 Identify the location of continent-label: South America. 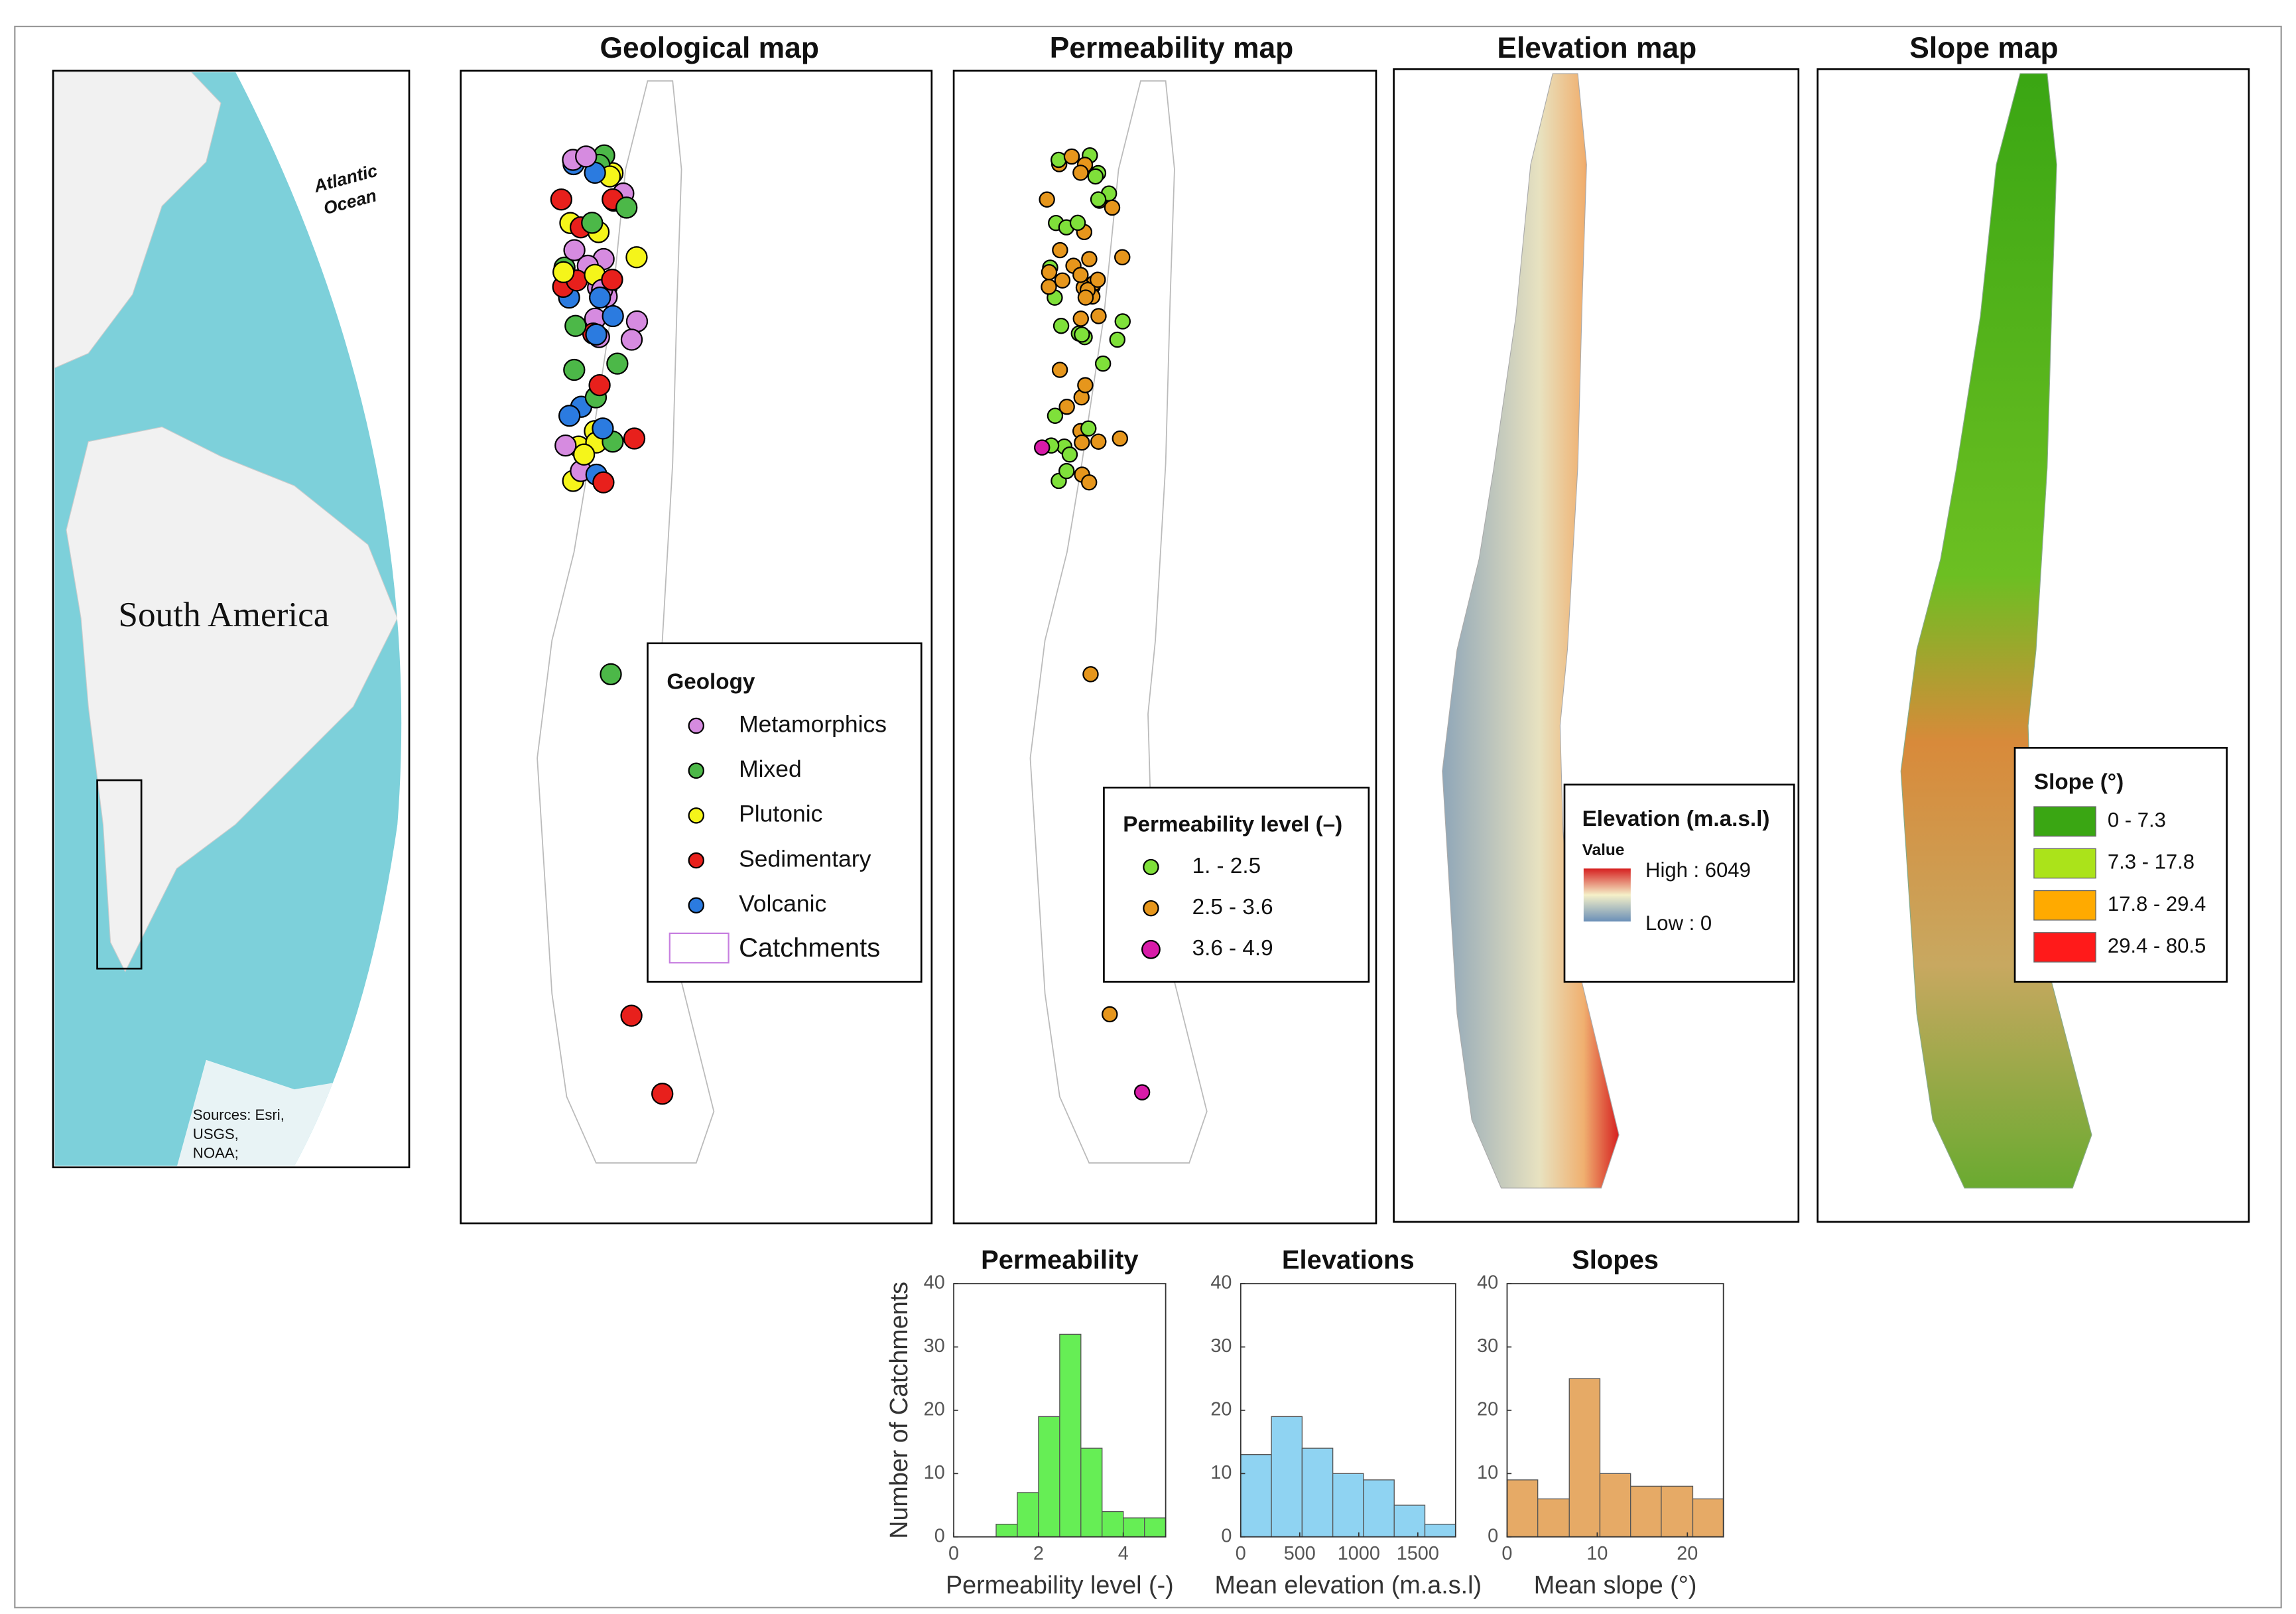
(223, 614).